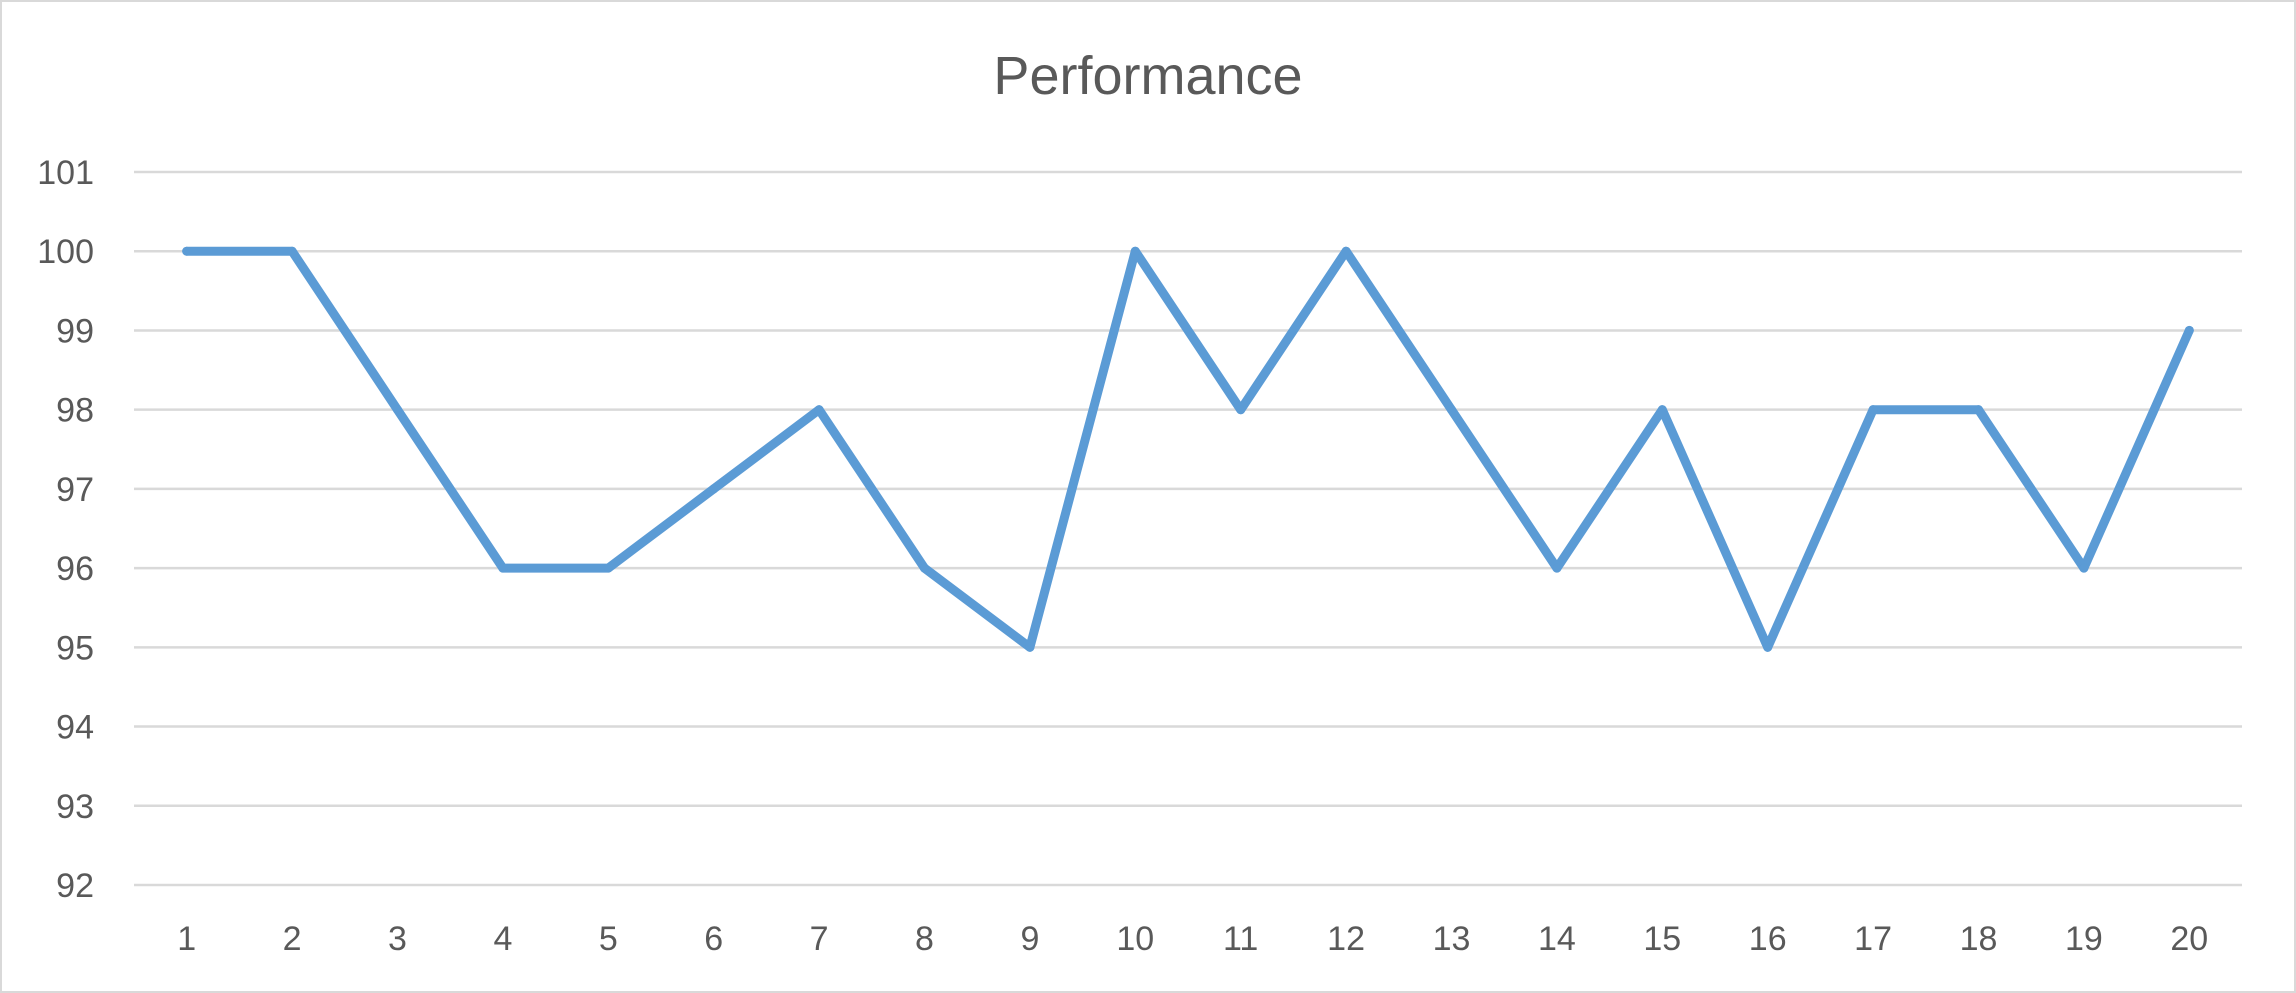 This screenshot has width=2296, height=993. What do you see at coordinates (186, 939) in the screenshot?
I see `x-tick-label: 1` at bounding box center [186, 939].